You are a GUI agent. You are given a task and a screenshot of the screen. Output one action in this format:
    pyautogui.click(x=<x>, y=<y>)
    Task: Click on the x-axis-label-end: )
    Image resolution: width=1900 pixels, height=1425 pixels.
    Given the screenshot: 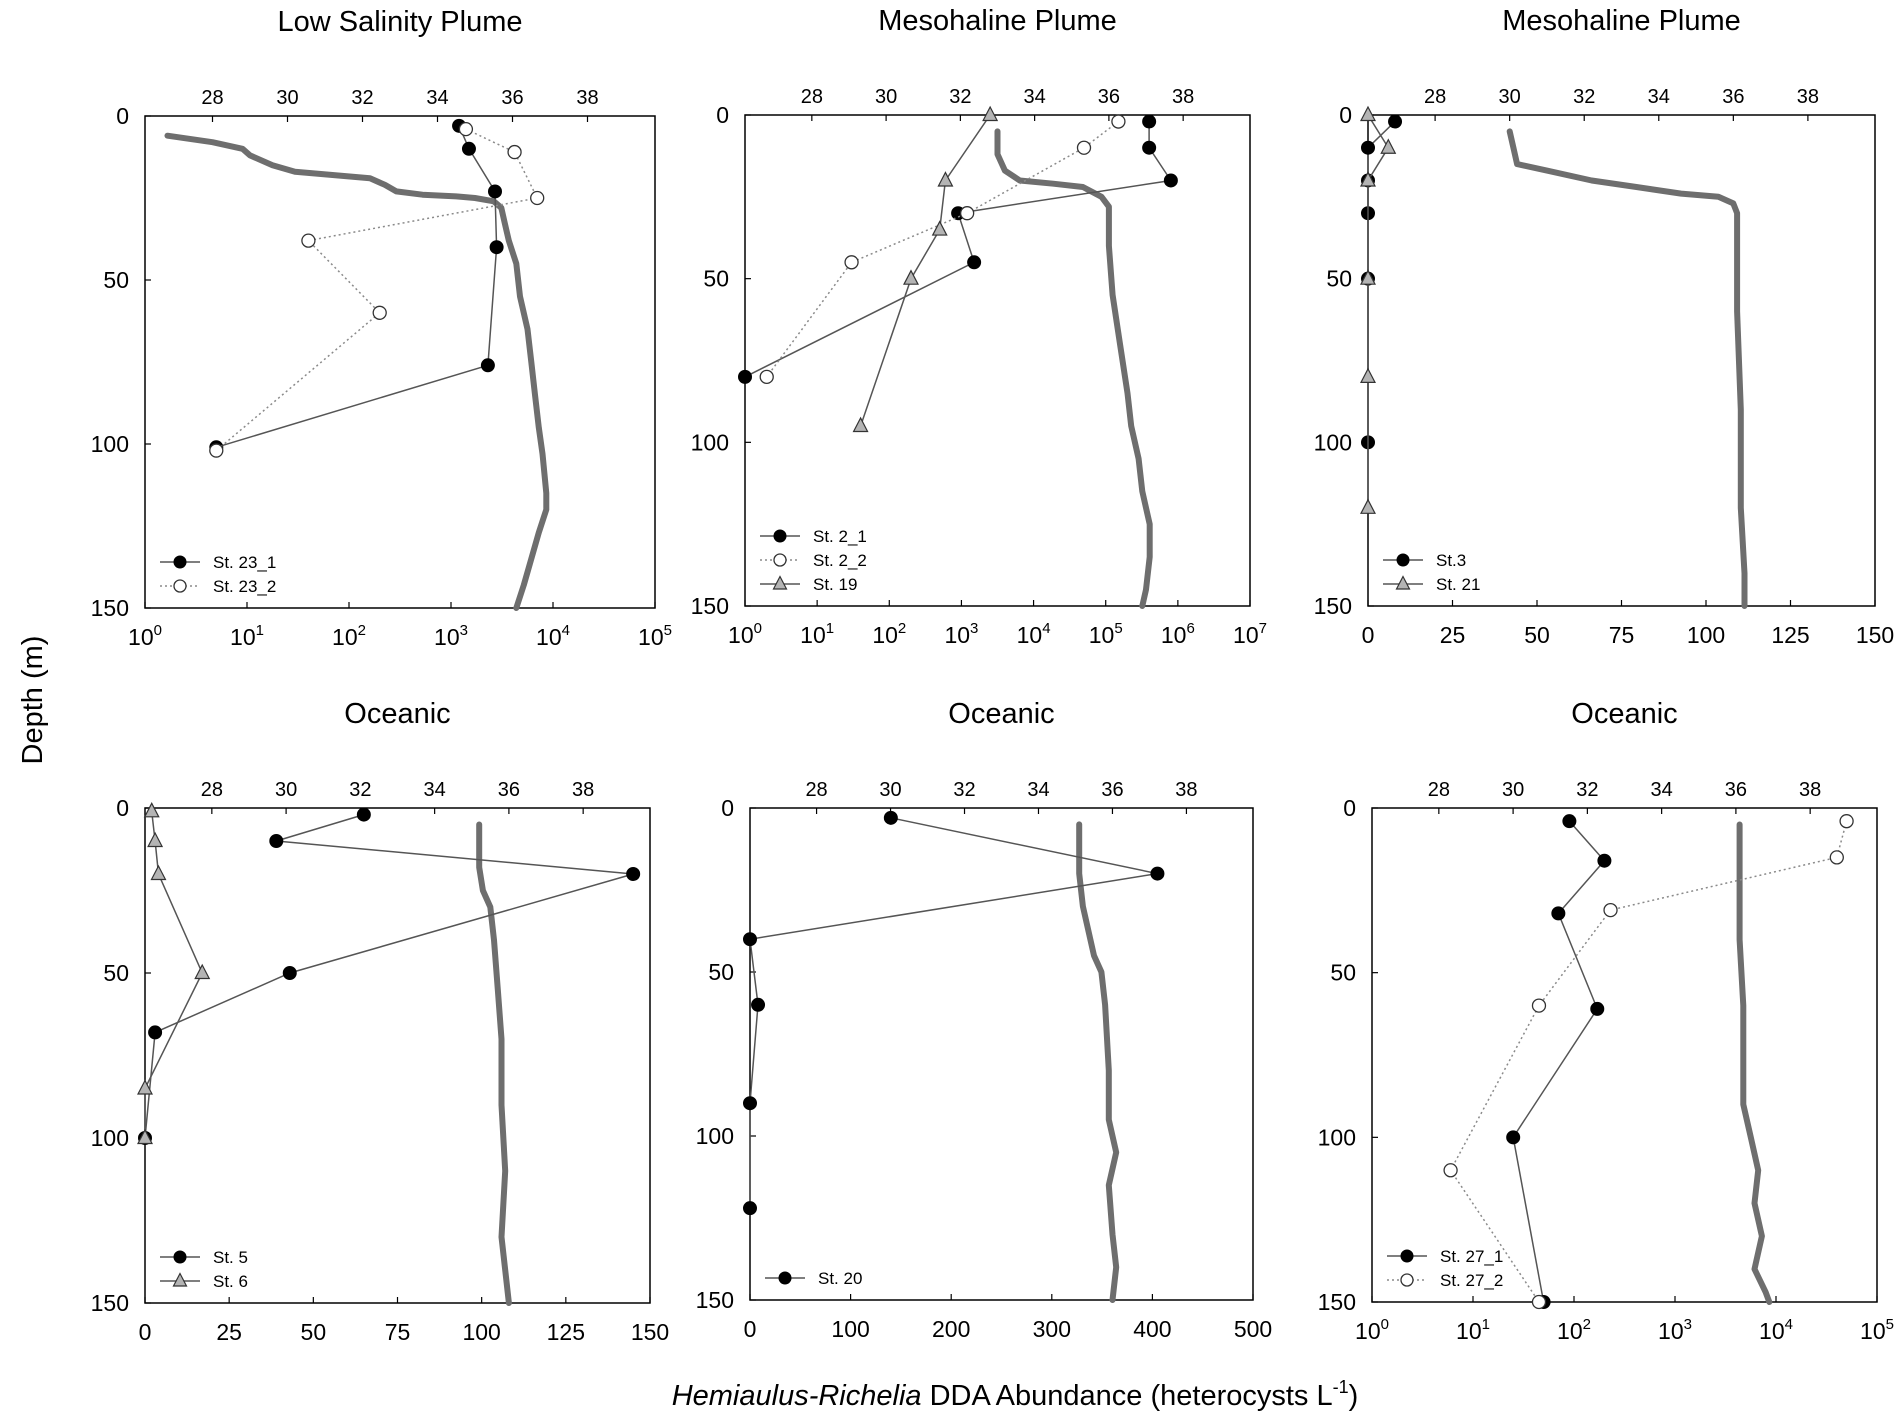 What is the action you would take?
    pyautogui.click(x=1354, y=1396)
    